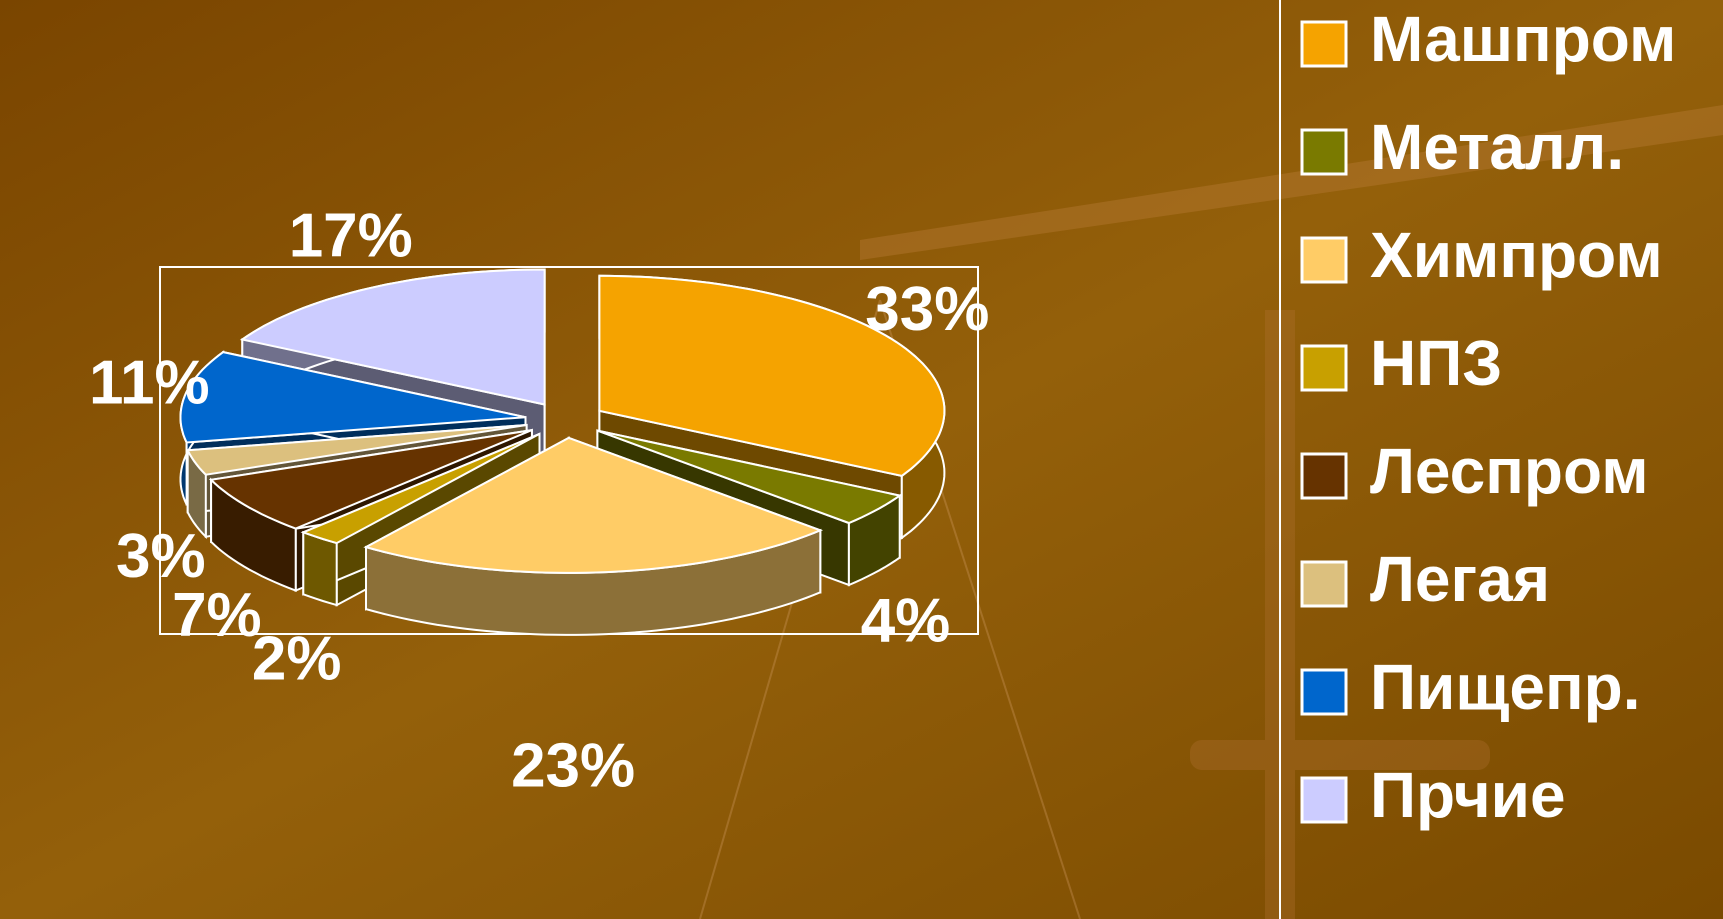  I want to click on value-label: 33%, so click(927, 309).